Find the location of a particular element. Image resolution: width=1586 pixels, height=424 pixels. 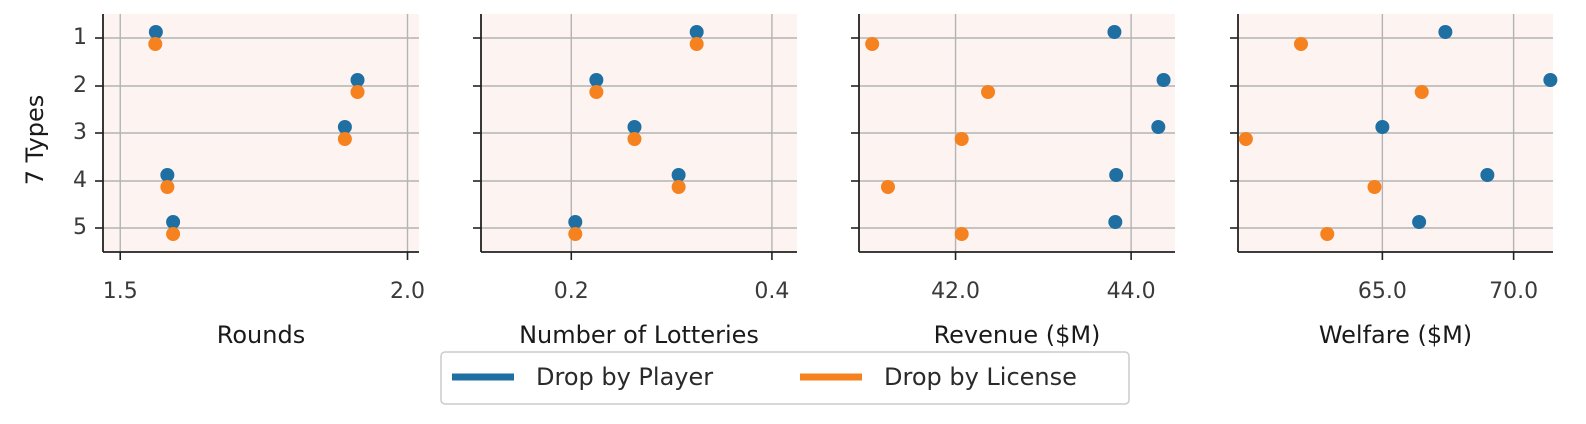

x-tick-label: 0.2 is located at coordinates (571, 291).